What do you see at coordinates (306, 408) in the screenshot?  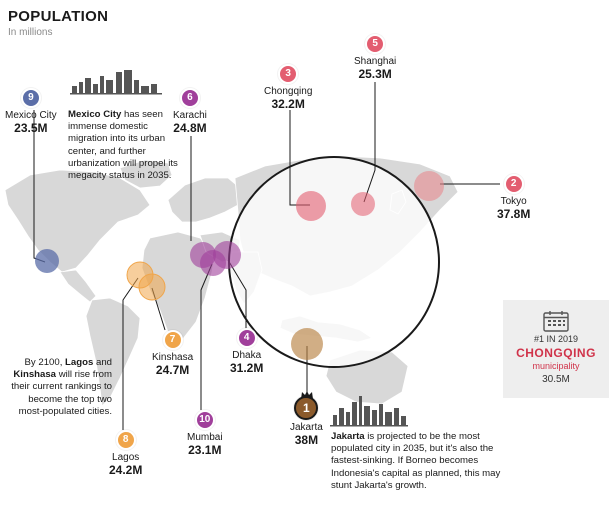 I see `rank-badge: 1` at bounding box center [306, 408].